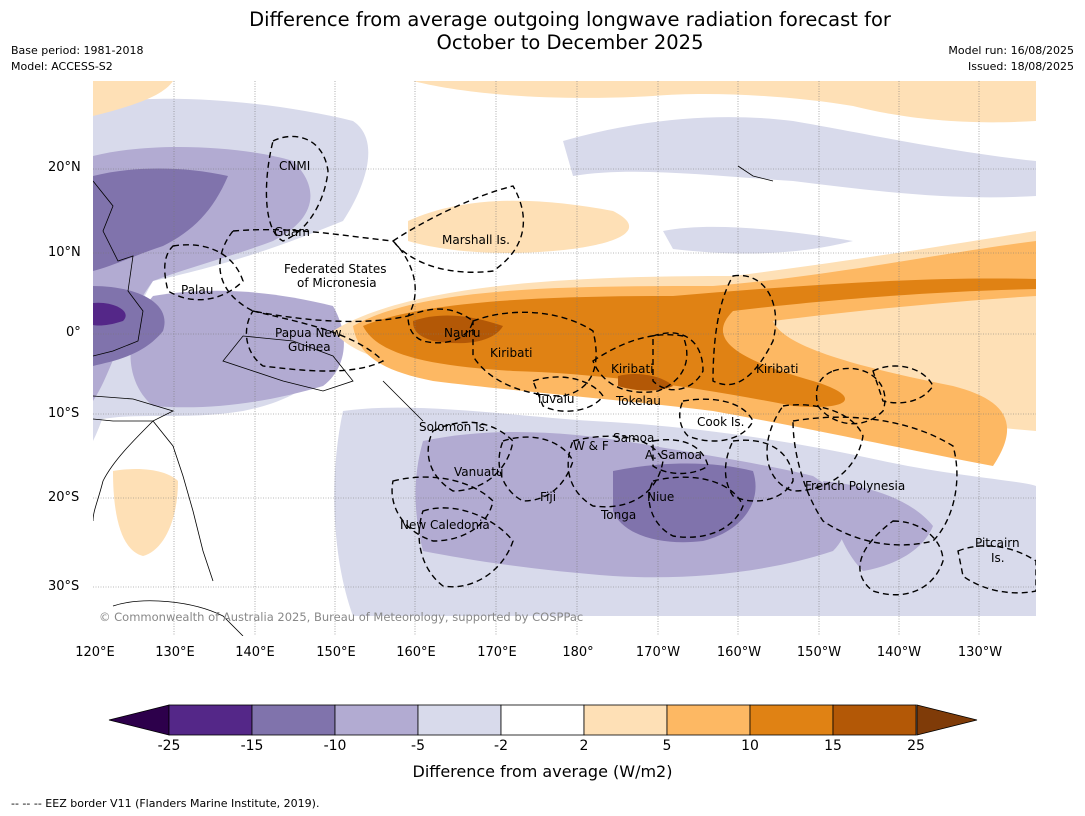 Image resolution: width=1085 pixels, height=816 pixels. I want to click on label-american-samoa: A. Samoa, so click(673, 455).